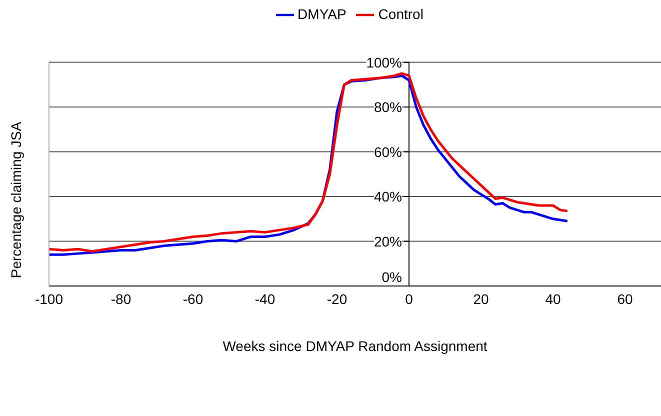 This screenshot has width=661, height=416. I want to click on x-tick-label: 60, so click(625, 298).